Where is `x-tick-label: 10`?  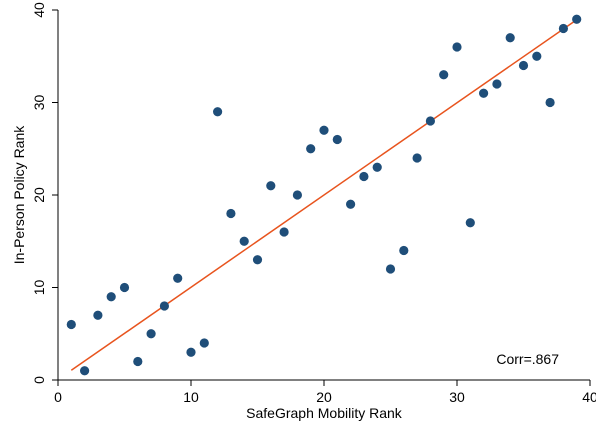 x-tick-label: 10 is located at coordinates (191, 397).